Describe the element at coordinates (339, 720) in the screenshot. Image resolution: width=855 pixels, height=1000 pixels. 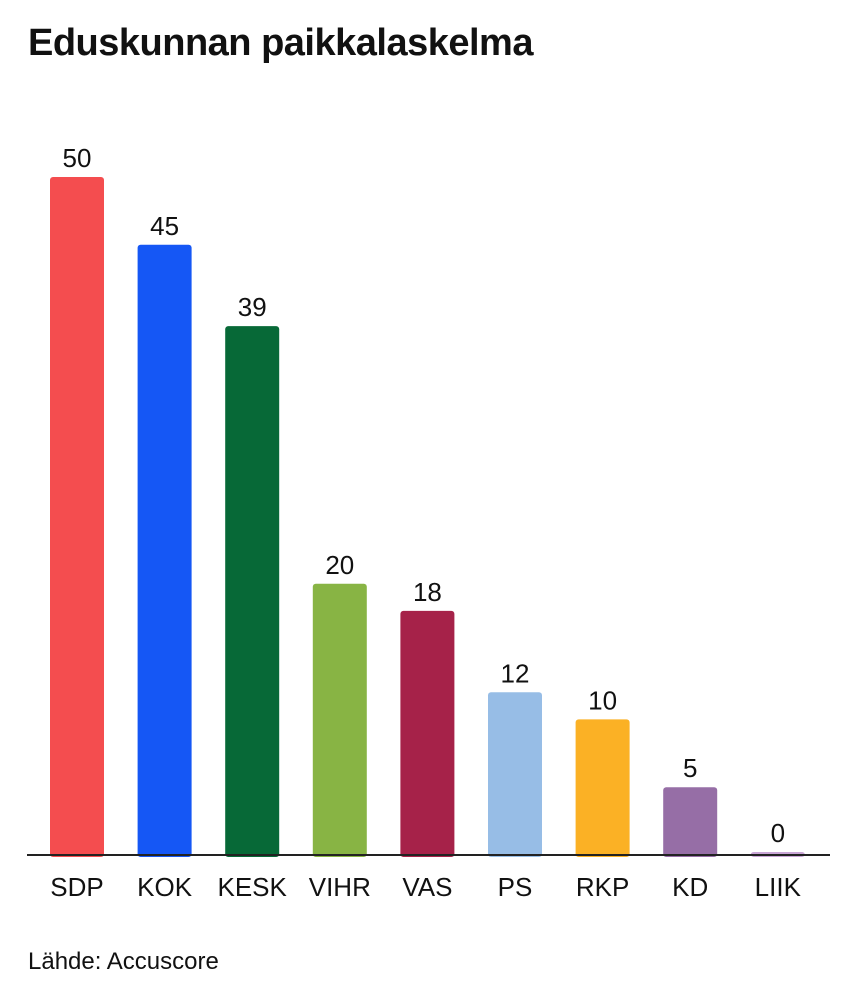
I see `bar-vihr` at that location.